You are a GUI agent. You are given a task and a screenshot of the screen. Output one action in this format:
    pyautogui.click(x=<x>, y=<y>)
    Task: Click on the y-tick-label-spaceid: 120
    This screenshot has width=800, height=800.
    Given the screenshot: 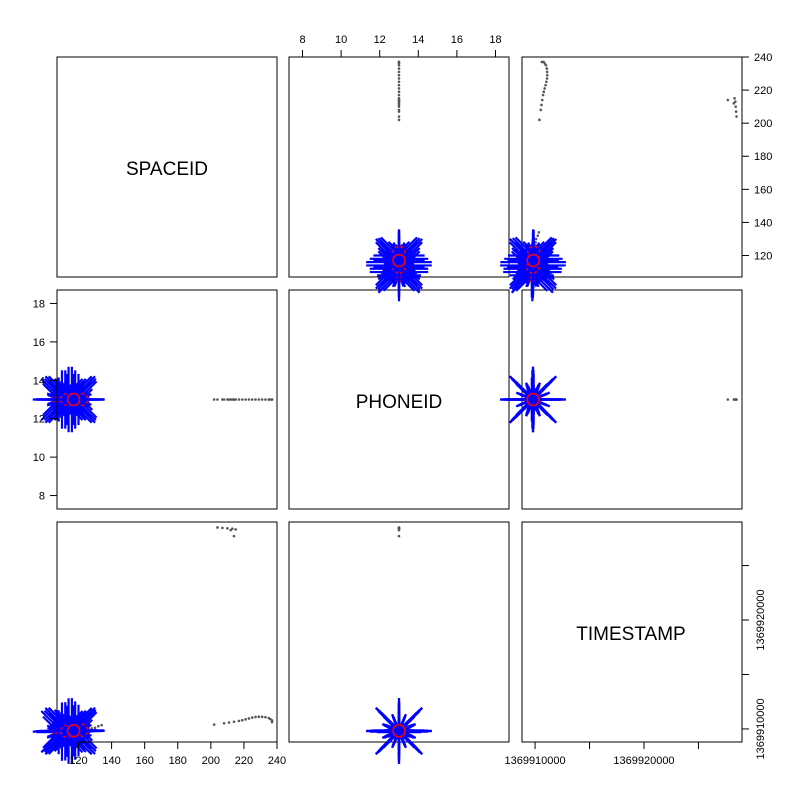 What is the action you would take?
    pyautogui.click(x=763, y=256)
    